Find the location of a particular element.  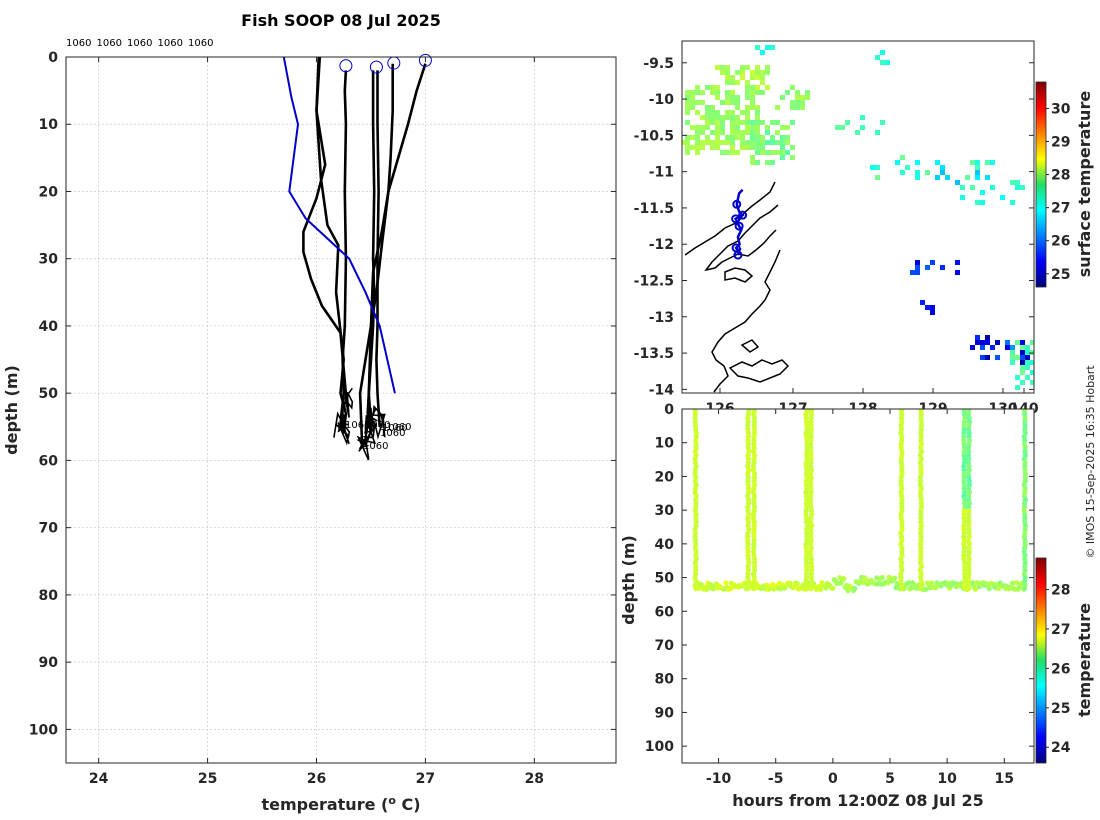

map-y-tick-label: -13.5 is located at coordinates (654, 354).